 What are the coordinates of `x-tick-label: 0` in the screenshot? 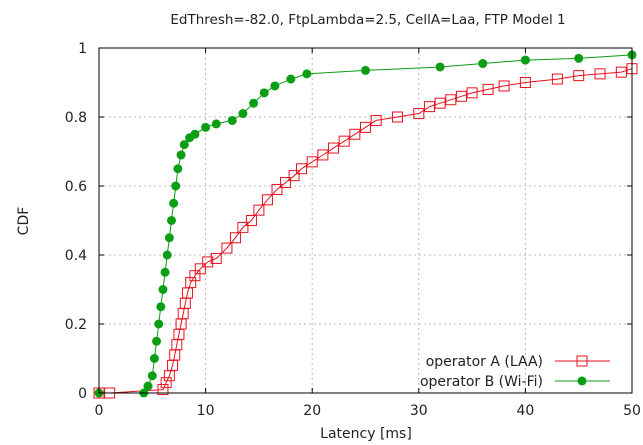 It's located at (99, 411).